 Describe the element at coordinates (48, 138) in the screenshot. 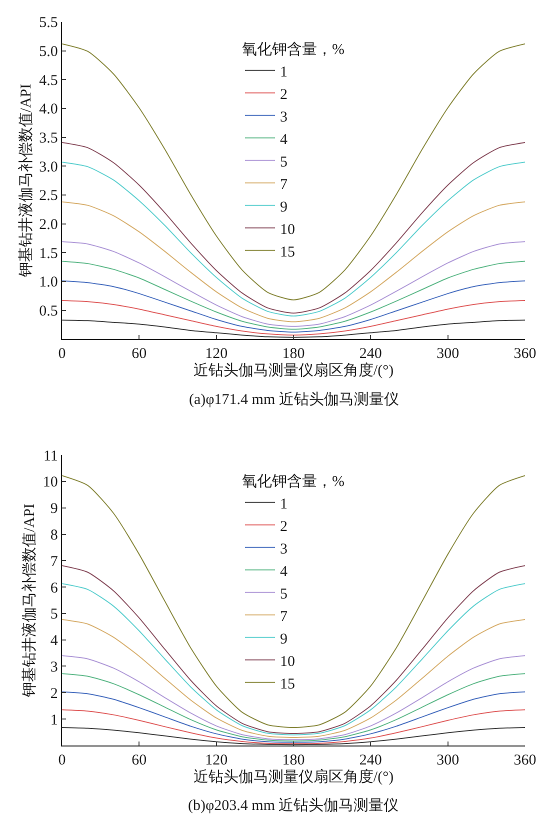

I see `y-tick-label: 3.5` at that location.